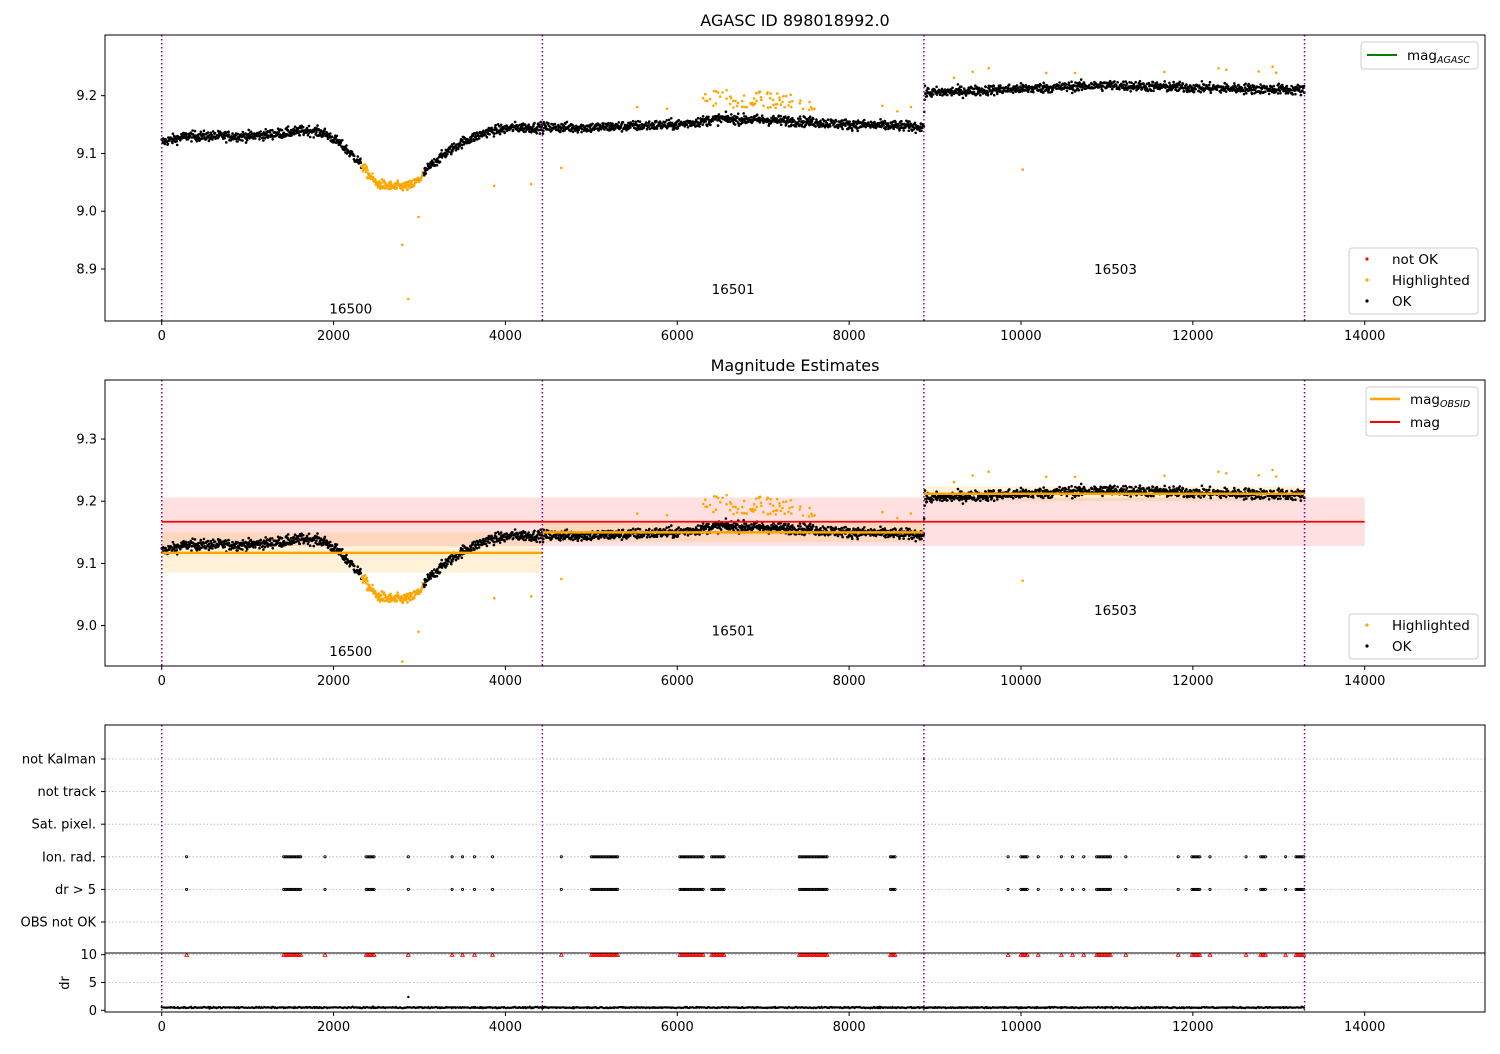  What do you see at coordinates (86, 270) in the screenshot?
I see `y-tick-label: 8.9` at bounding box center [86, 270].